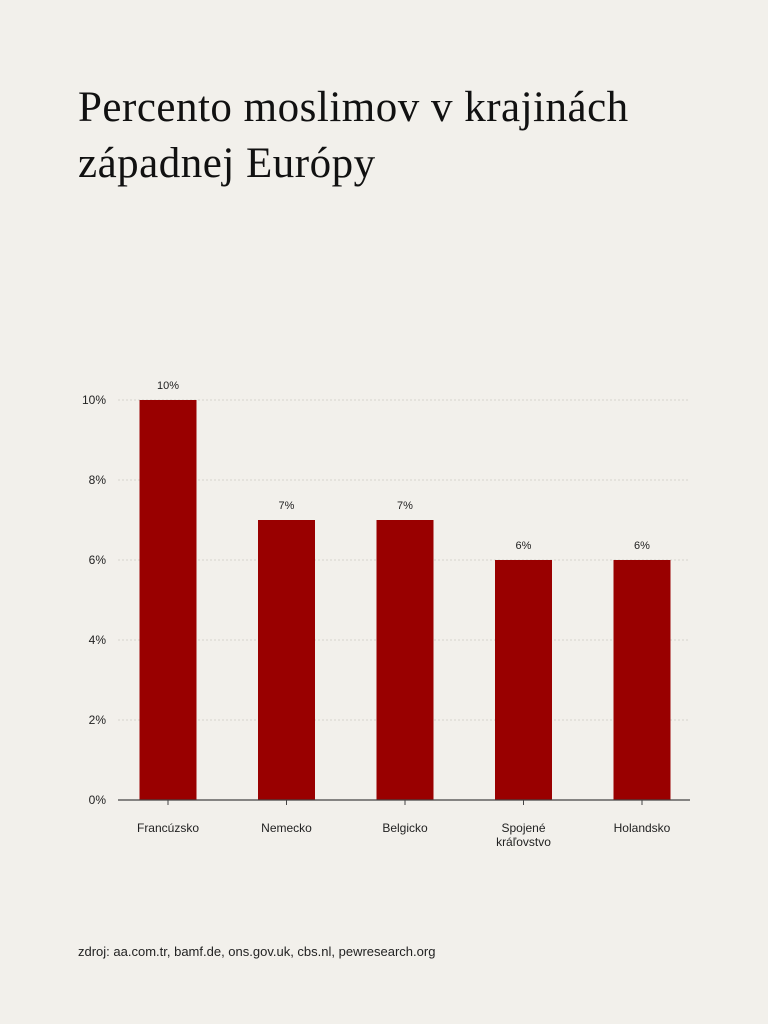 Image resolution: width=768 pixels, height=1024 pixels. I want to click on chart-title-line-1: Percento moslimov v krajinách, so click(353, 107).